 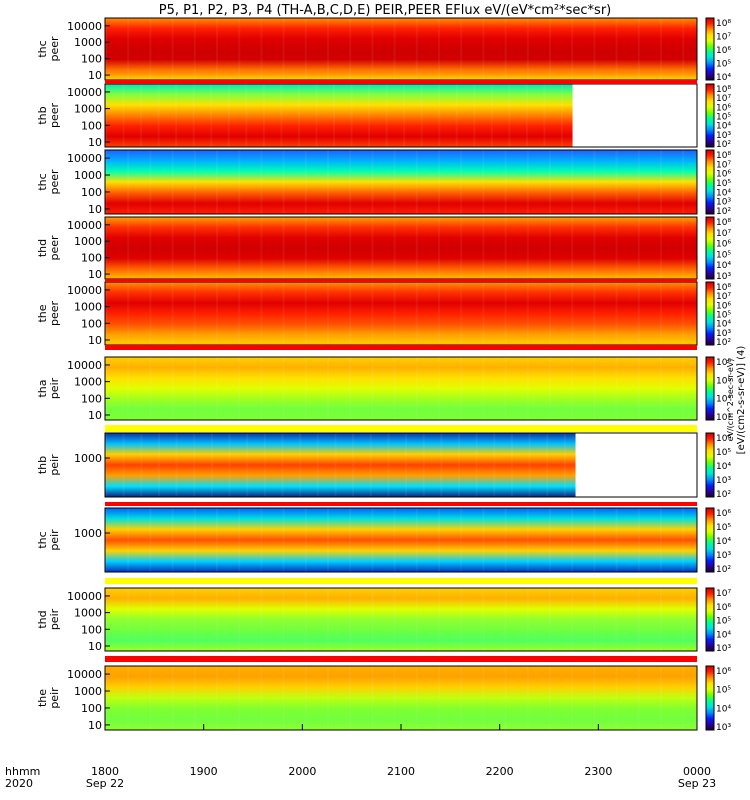 I want to click on x-tick-label: 1900, so click(x=204, y=771).